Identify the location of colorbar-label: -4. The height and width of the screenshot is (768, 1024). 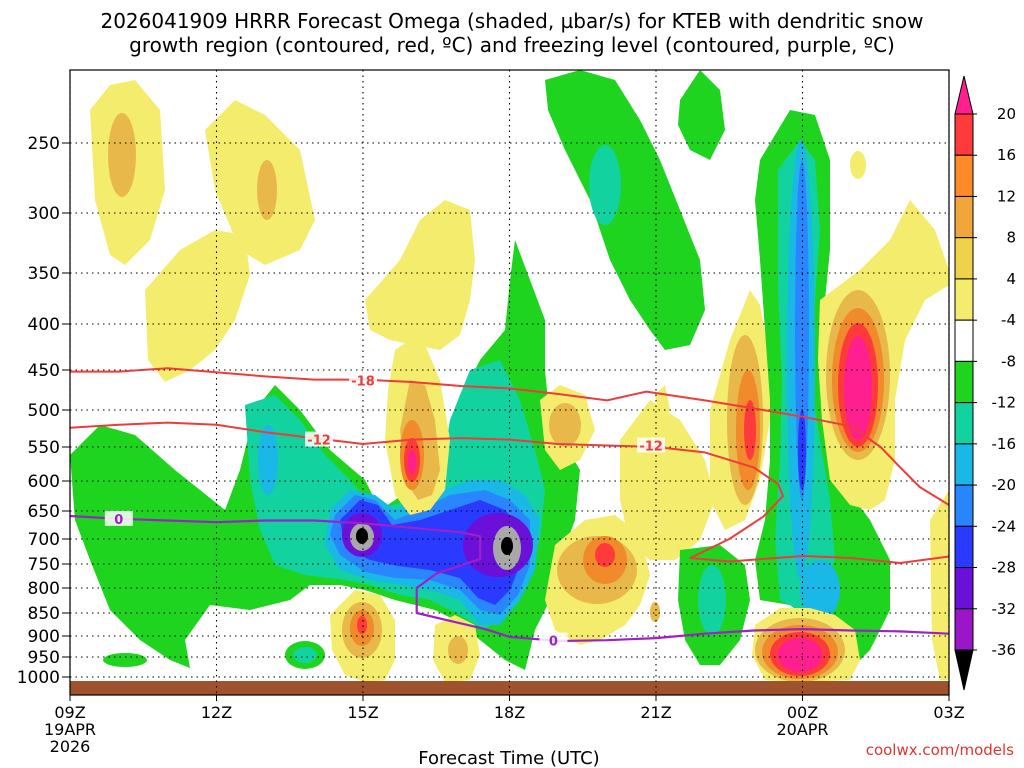
(1008, 320).